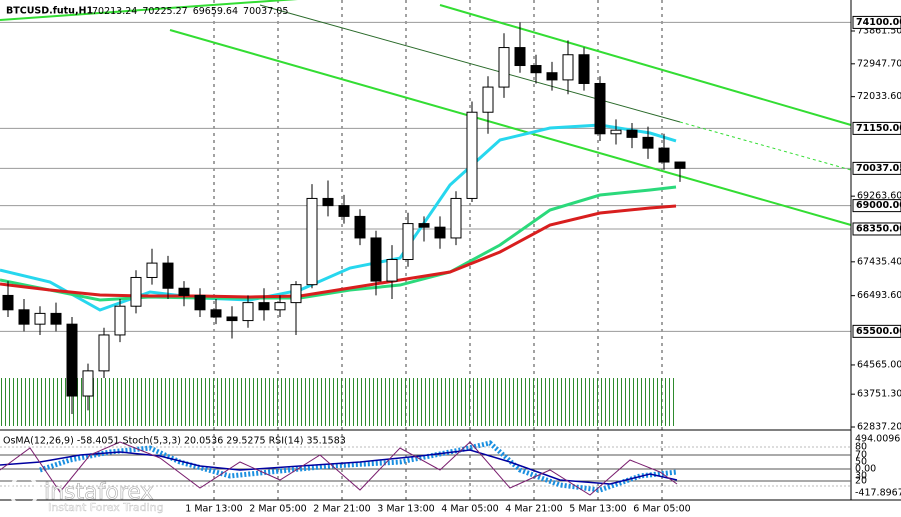 The image size is (901, 517). Describe the element at coordinates (879, 295) in the screenshot. I see `y-tick-label: 66493.60` at that location.